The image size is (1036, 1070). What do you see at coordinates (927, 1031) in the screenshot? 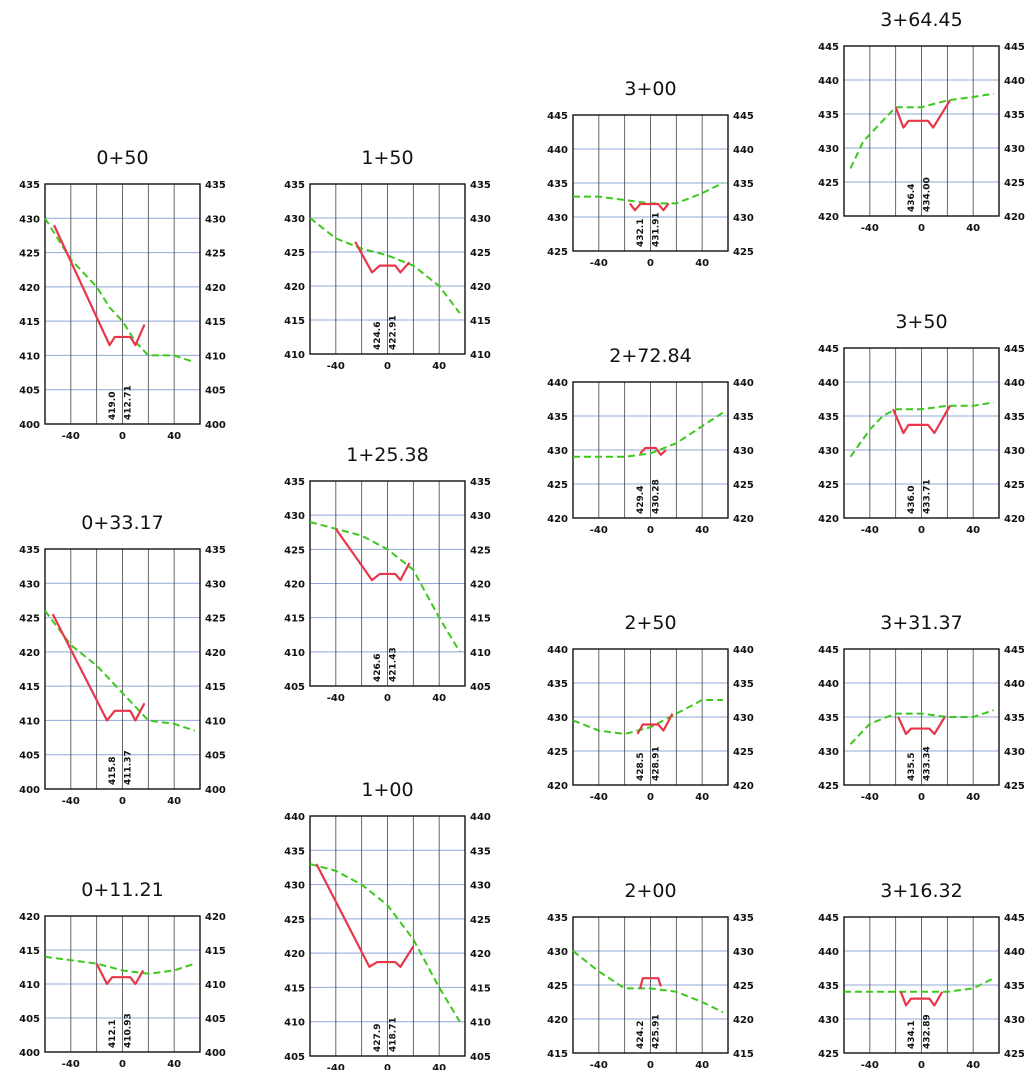
I see `elevation-label: 432.89` at bounding box center [927, 1031].